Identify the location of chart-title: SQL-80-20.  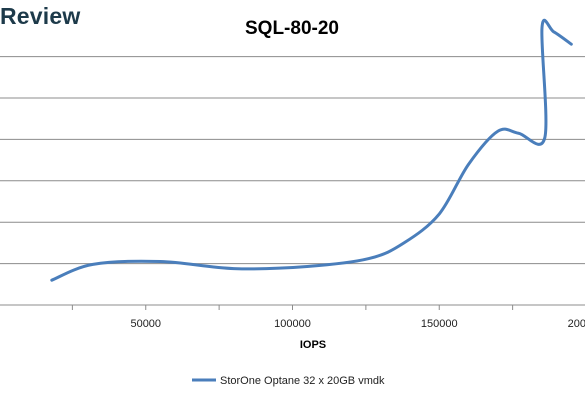
(292, 28).